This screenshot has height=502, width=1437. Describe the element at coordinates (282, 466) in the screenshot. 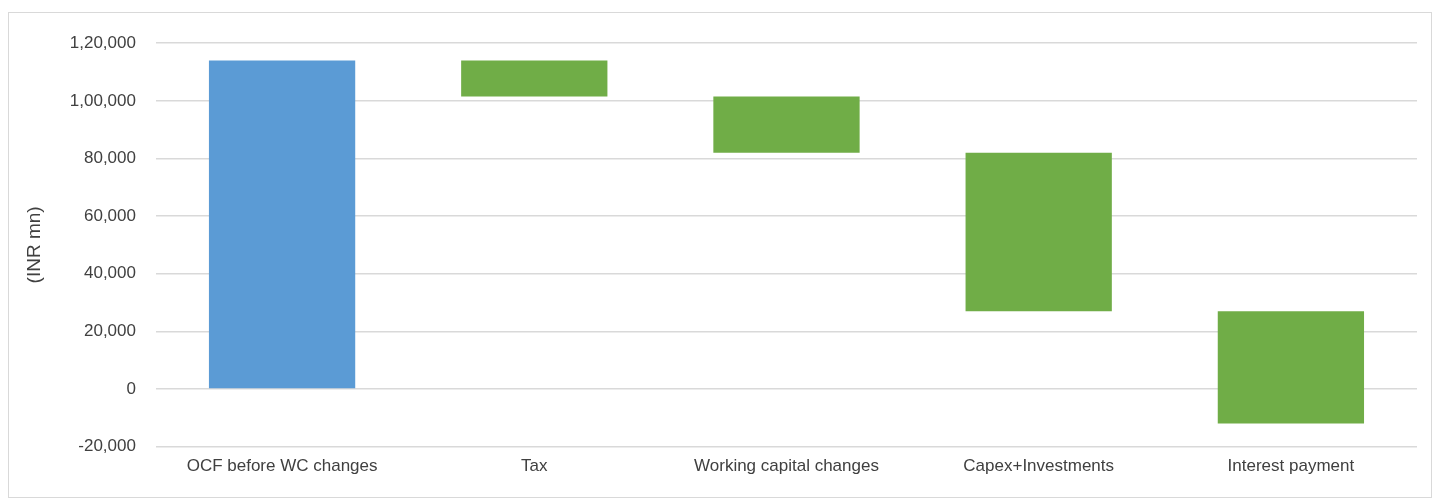

I see `x-tick-label: OCF before WC changes` at that location.